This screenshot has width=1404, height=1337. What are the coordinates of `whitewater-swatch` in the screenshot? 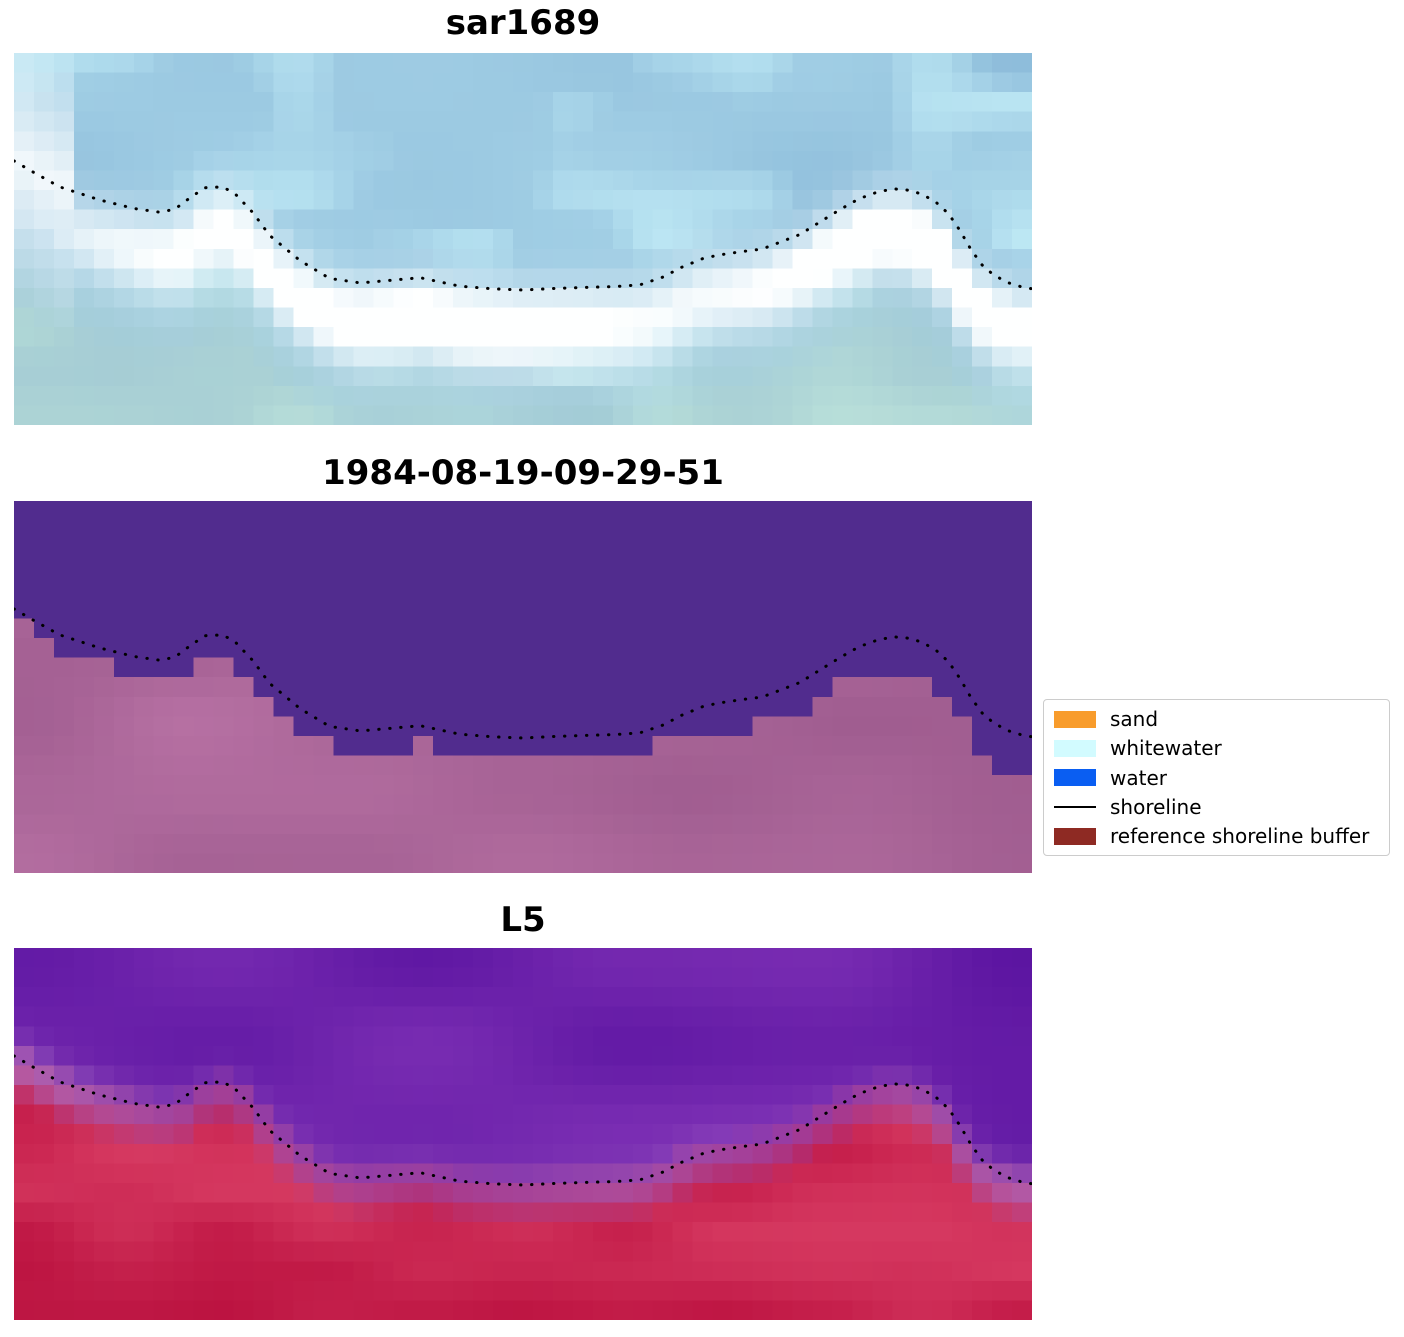 It's located at (1075, 748).